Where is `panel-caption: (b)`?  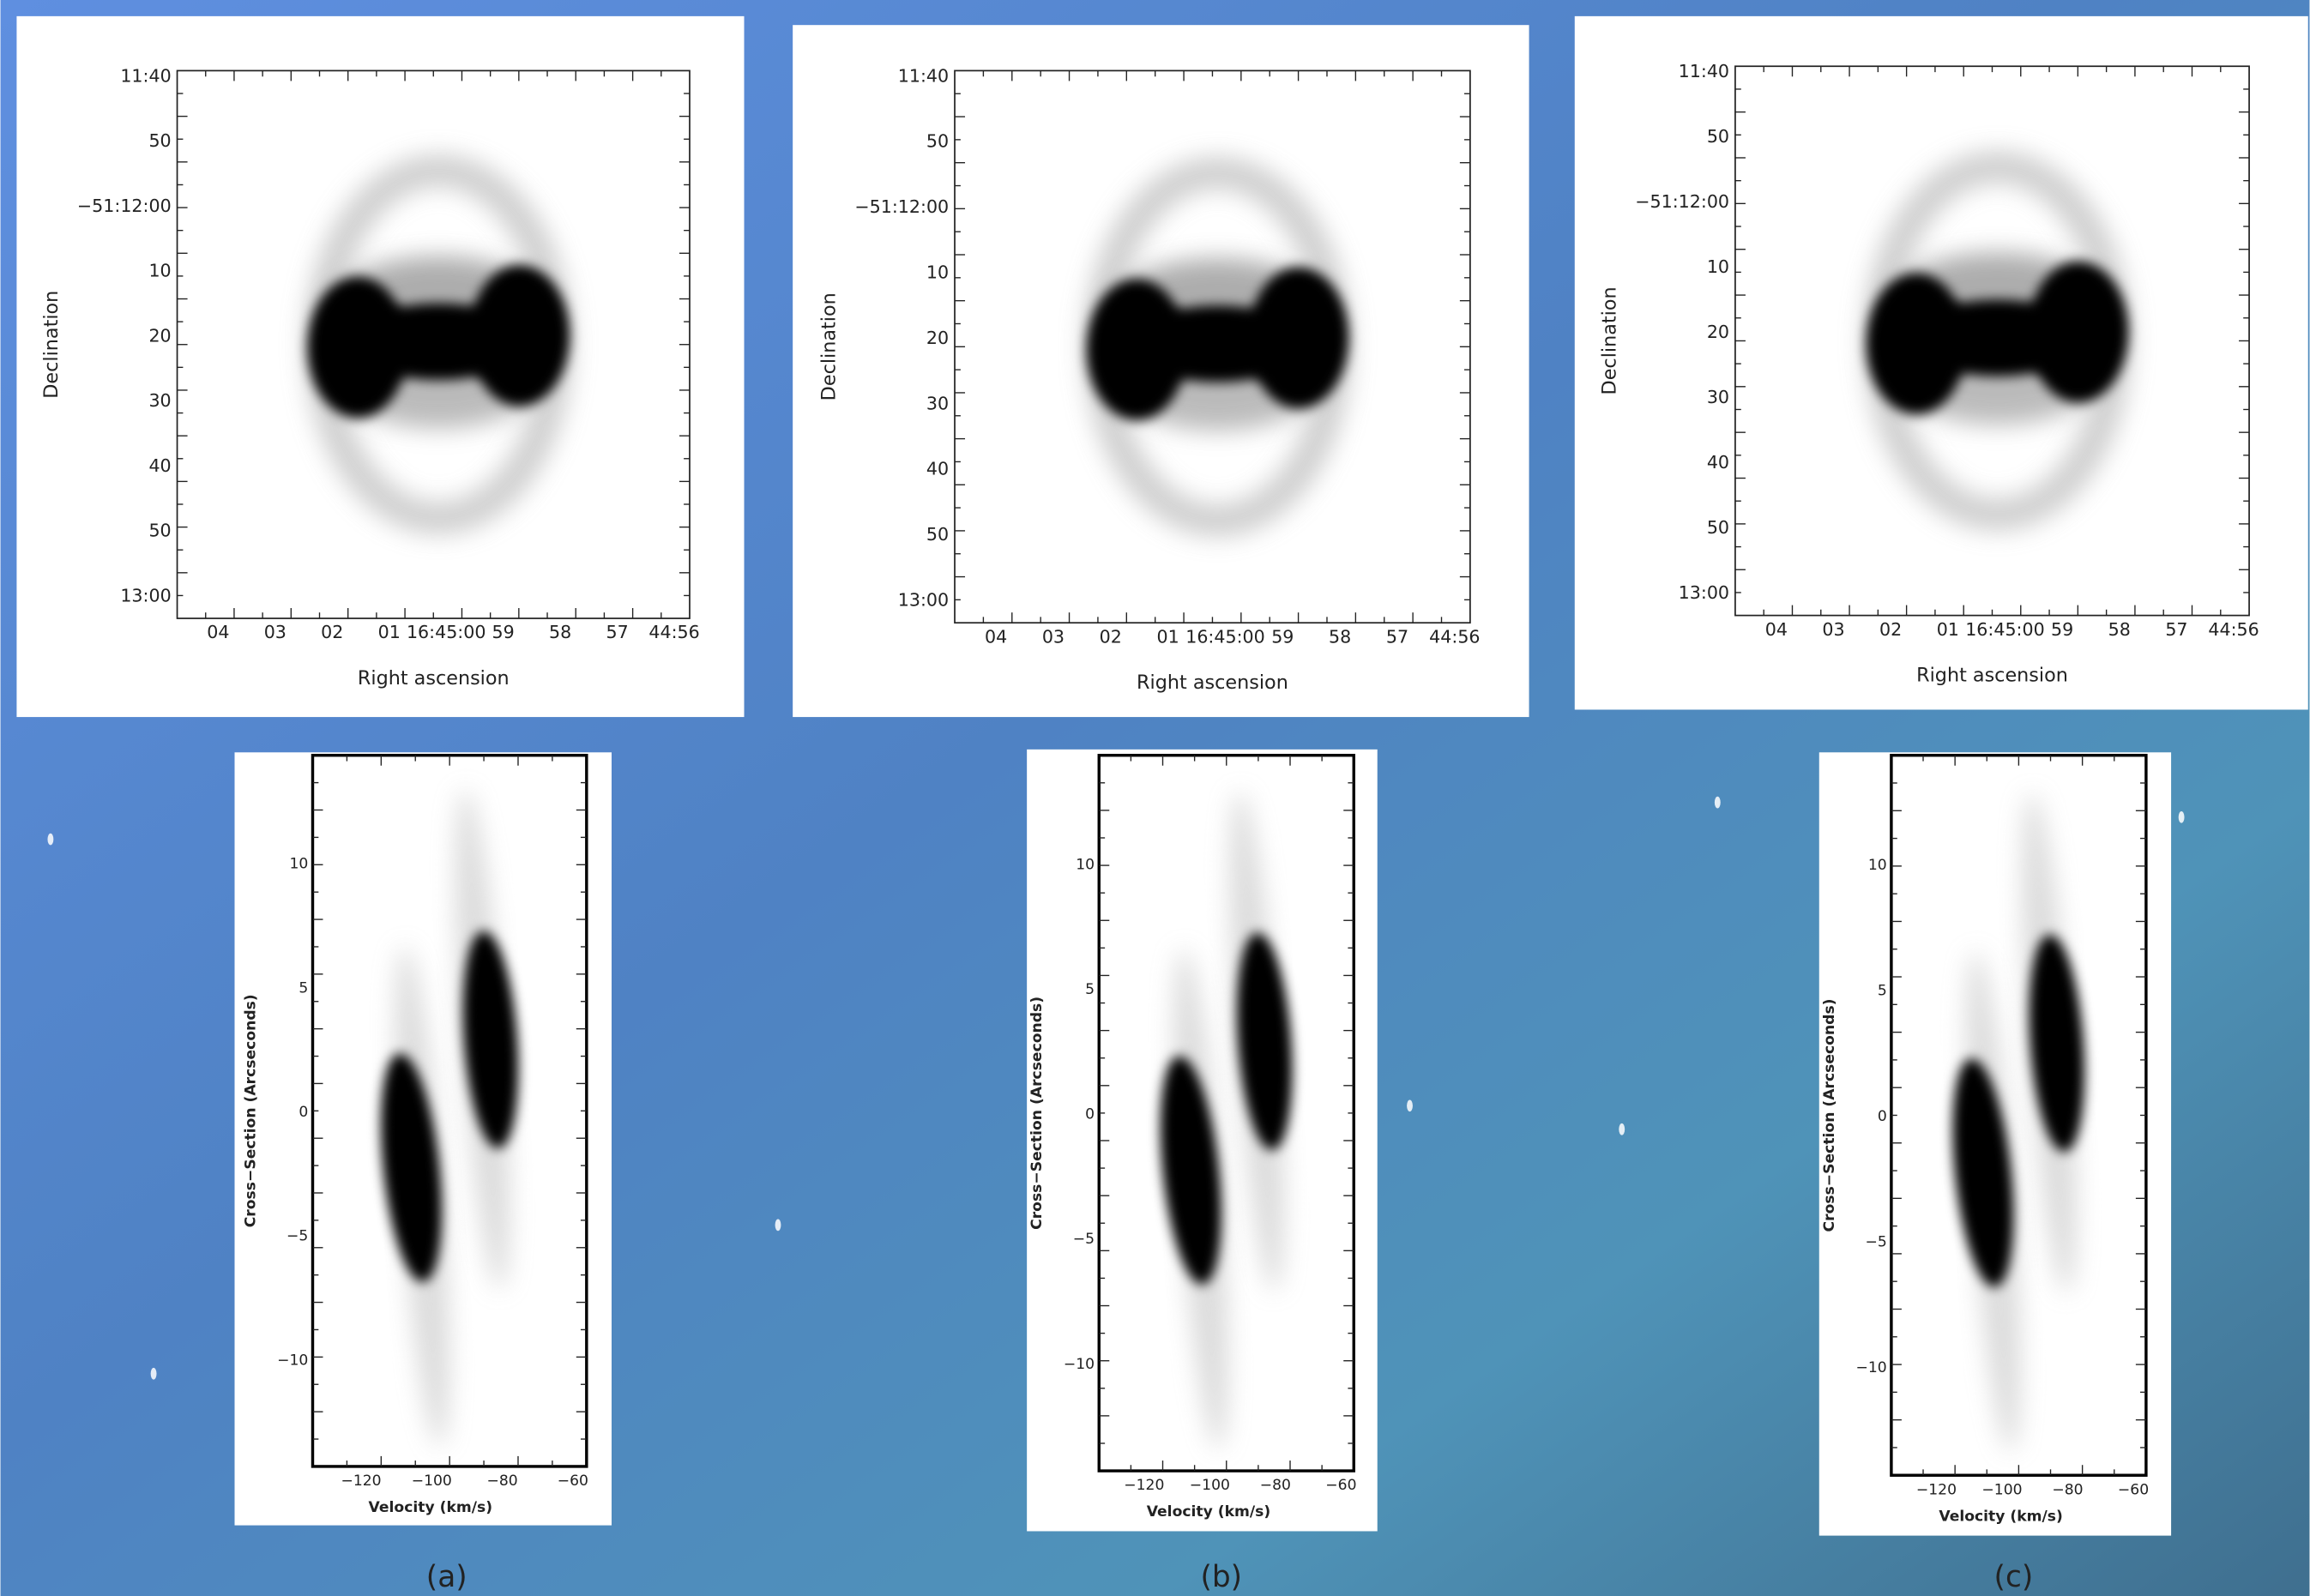
panel-caption: (b) is located at coordinates (1221, 1577).